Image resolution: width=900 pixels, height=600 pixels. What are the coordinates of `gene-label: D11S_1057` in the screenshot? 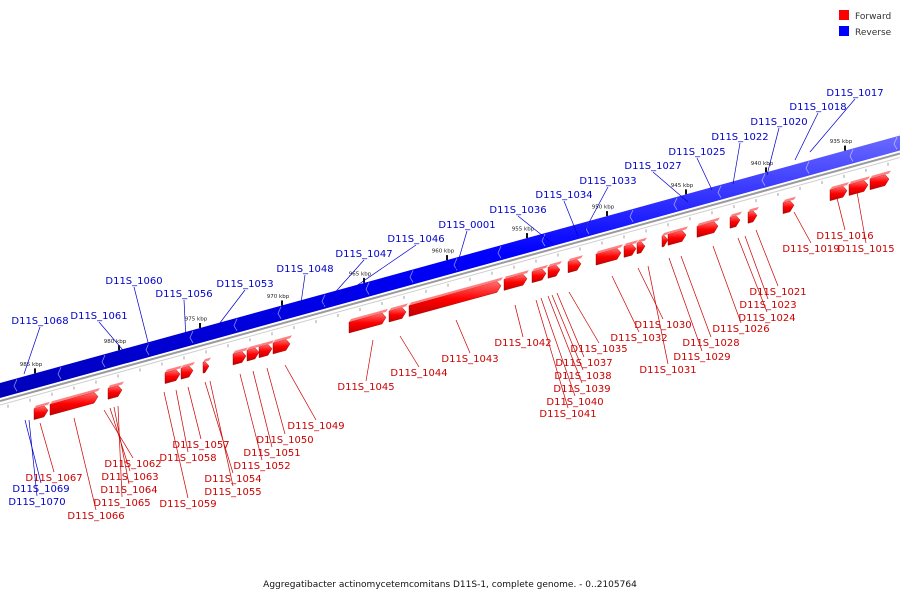 It's located at (200, 445).